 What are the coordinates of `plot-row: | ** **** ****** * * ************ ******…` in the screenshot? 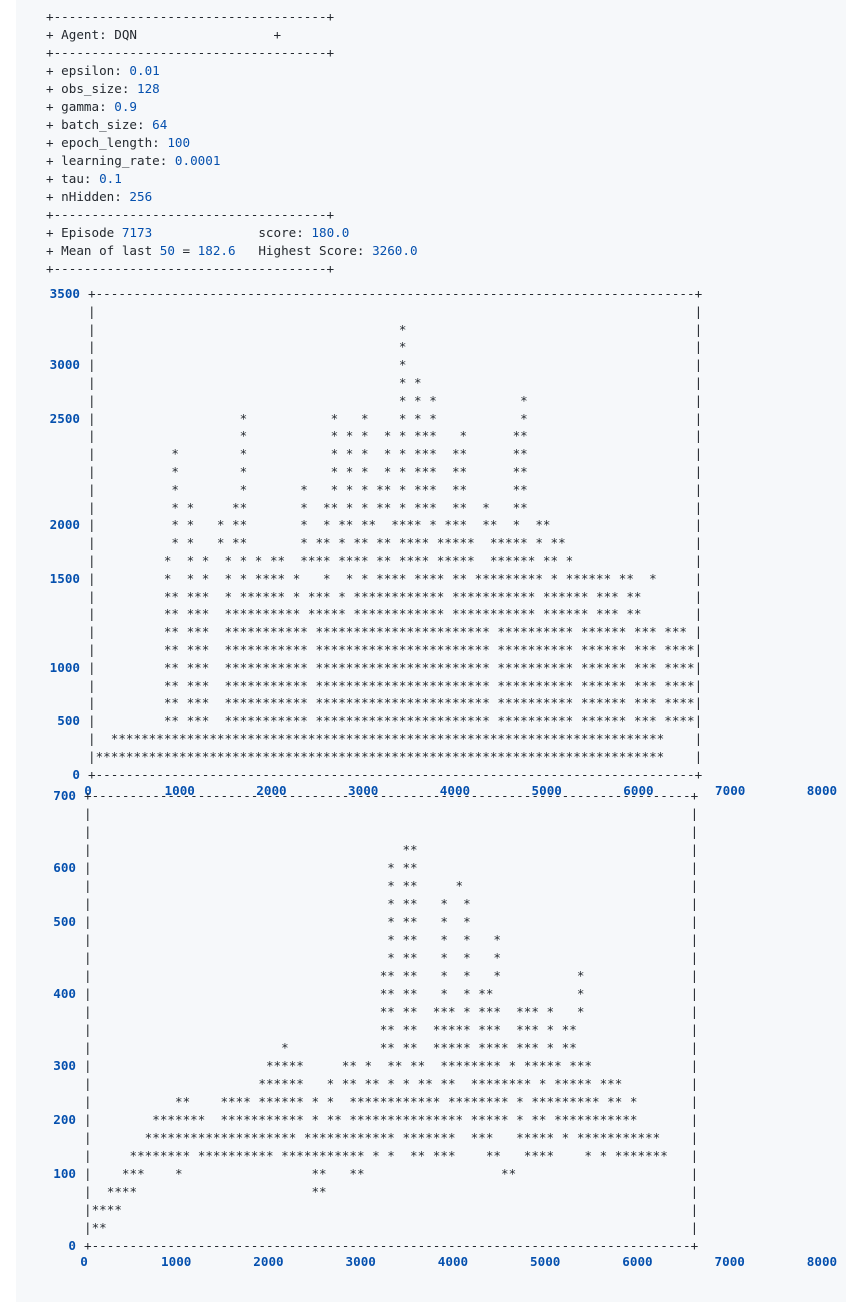 It's located at (391, 1101).